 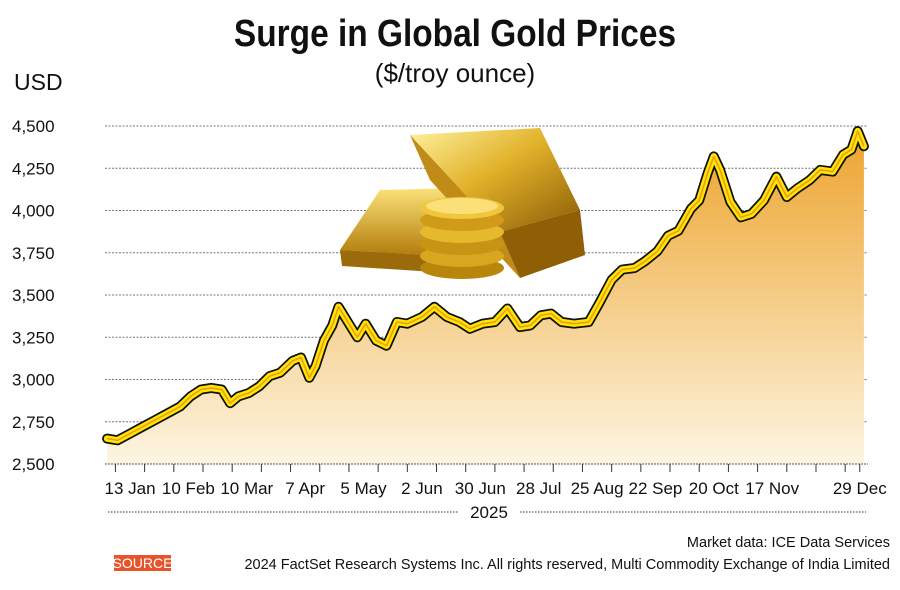 I want to click on y-tick-label: 4,000, so click(x=33, y=211).